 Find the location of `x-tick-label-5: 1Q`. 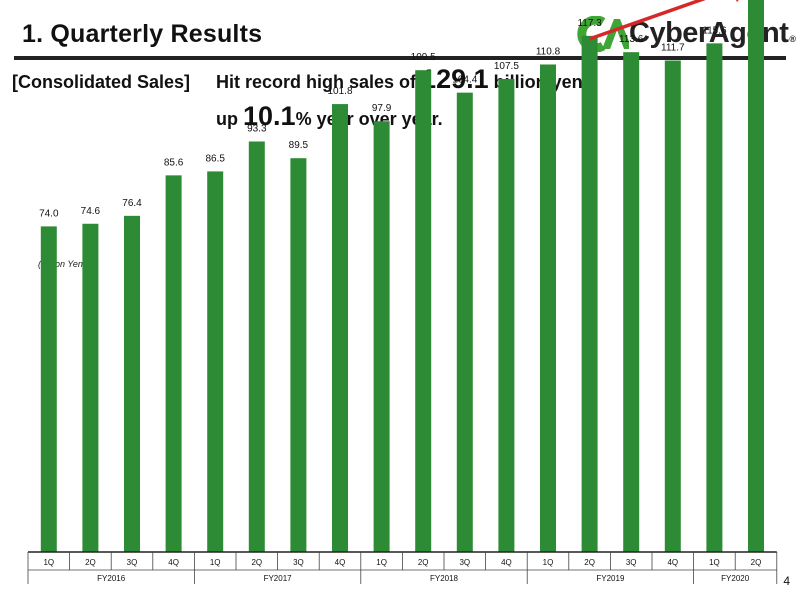

x-tick-label-5: 1Q is located at coordinates (215, 562).